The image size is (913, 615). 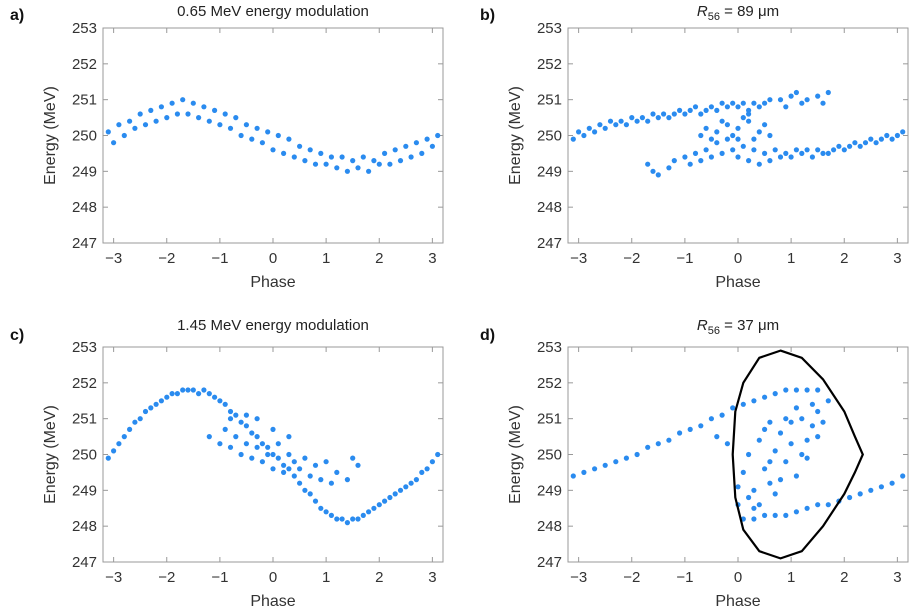 What do you see at coordinates (487, 335) in the screenshot?
I see `panel-letter-d: d)` at bounding box center [487, 335].